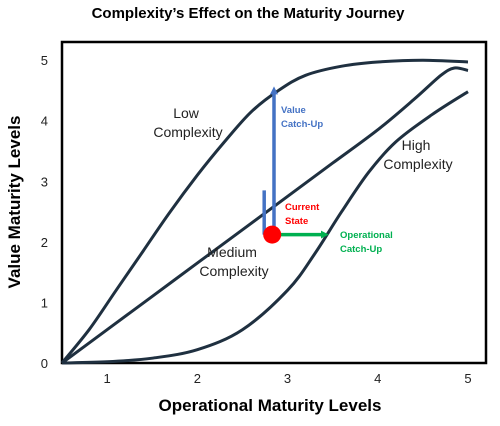 The width and height of the screenshot is (500, 426). I want to click on low-complexity-line-2: Complexity, so click(187, 132).